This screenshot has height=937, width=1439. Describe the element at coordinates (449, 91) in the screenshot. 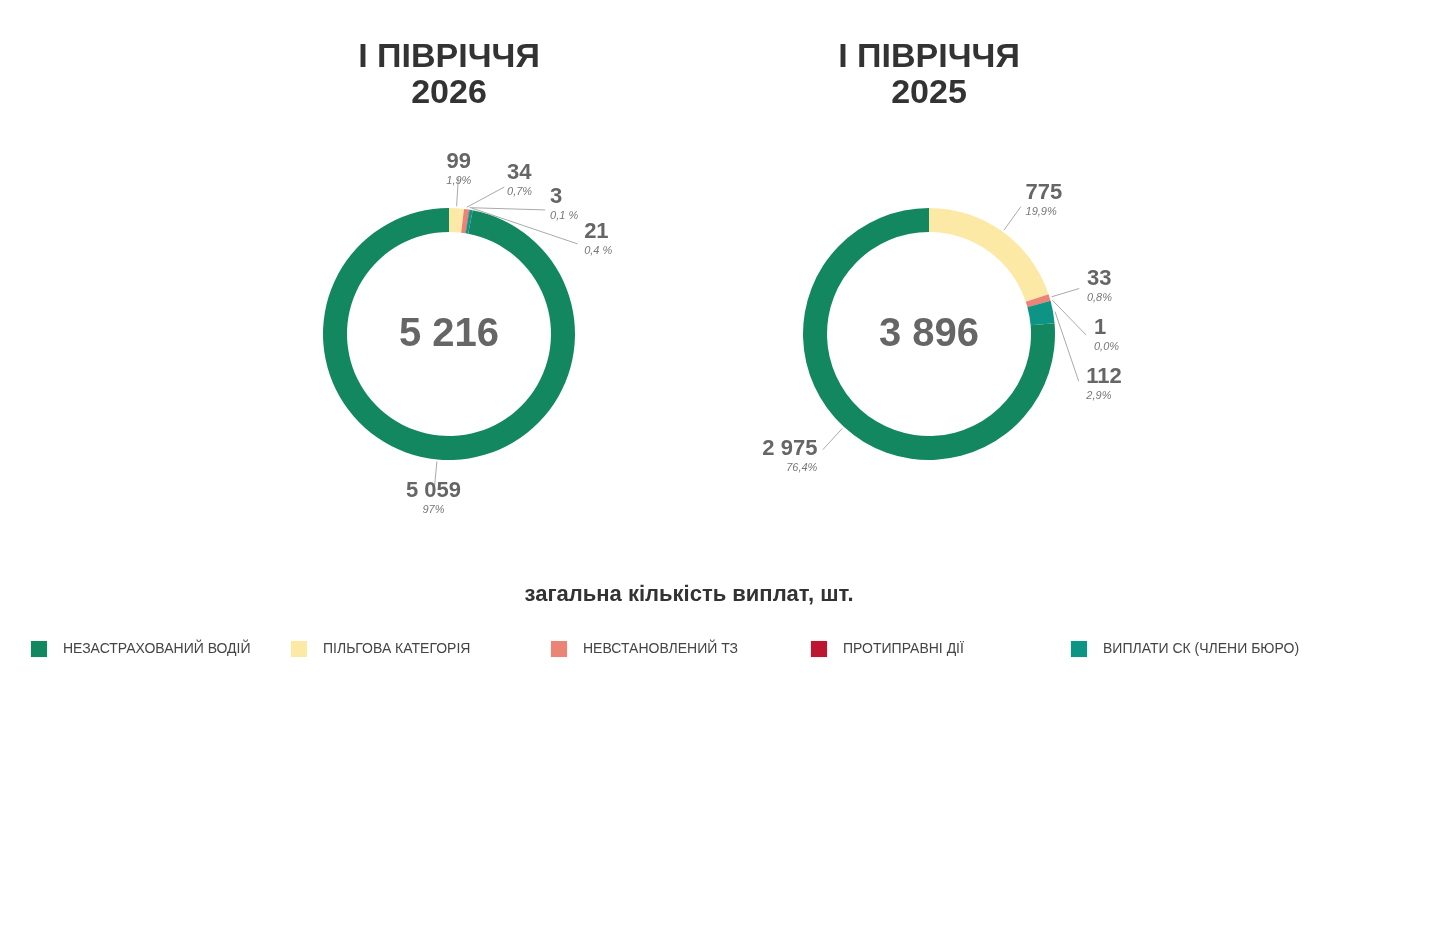

I see `text: 2026` at that location.